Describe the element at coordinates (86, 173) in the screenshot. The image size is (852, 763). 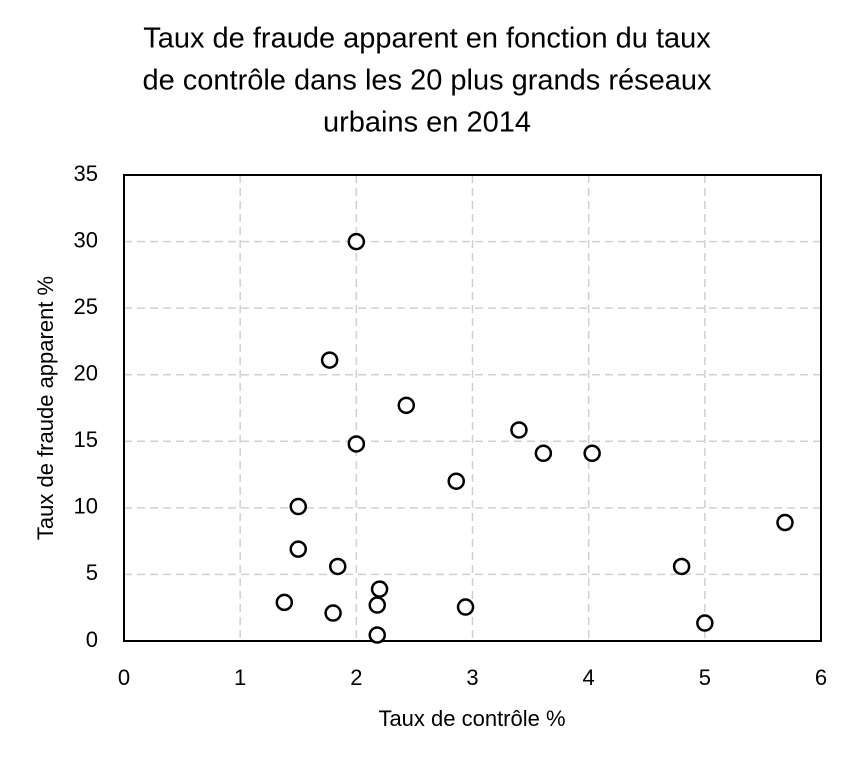
I see `y-tick-label: 35` at that location.